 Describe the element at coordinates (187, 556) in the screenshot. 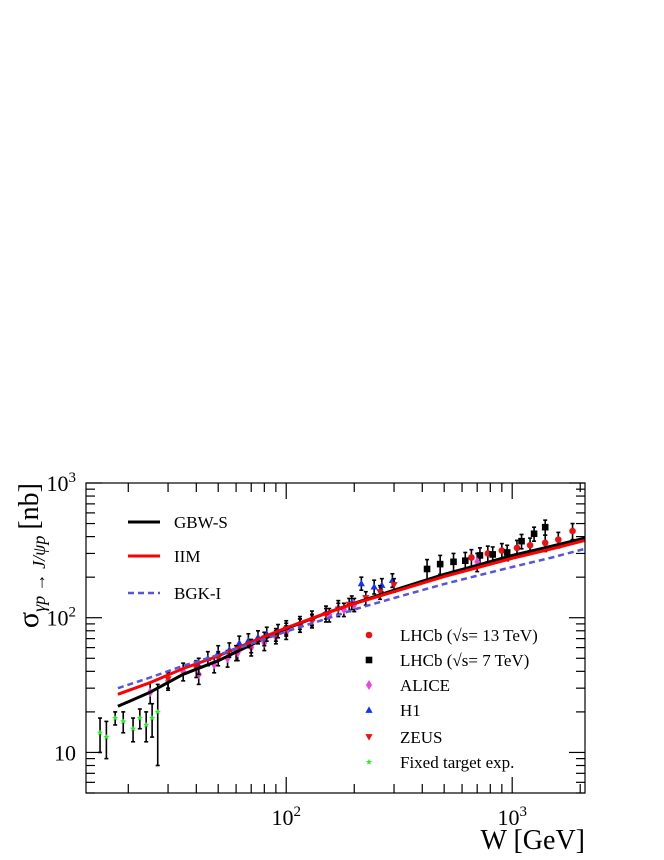

I see `legend-line-label: IIM` at that location.